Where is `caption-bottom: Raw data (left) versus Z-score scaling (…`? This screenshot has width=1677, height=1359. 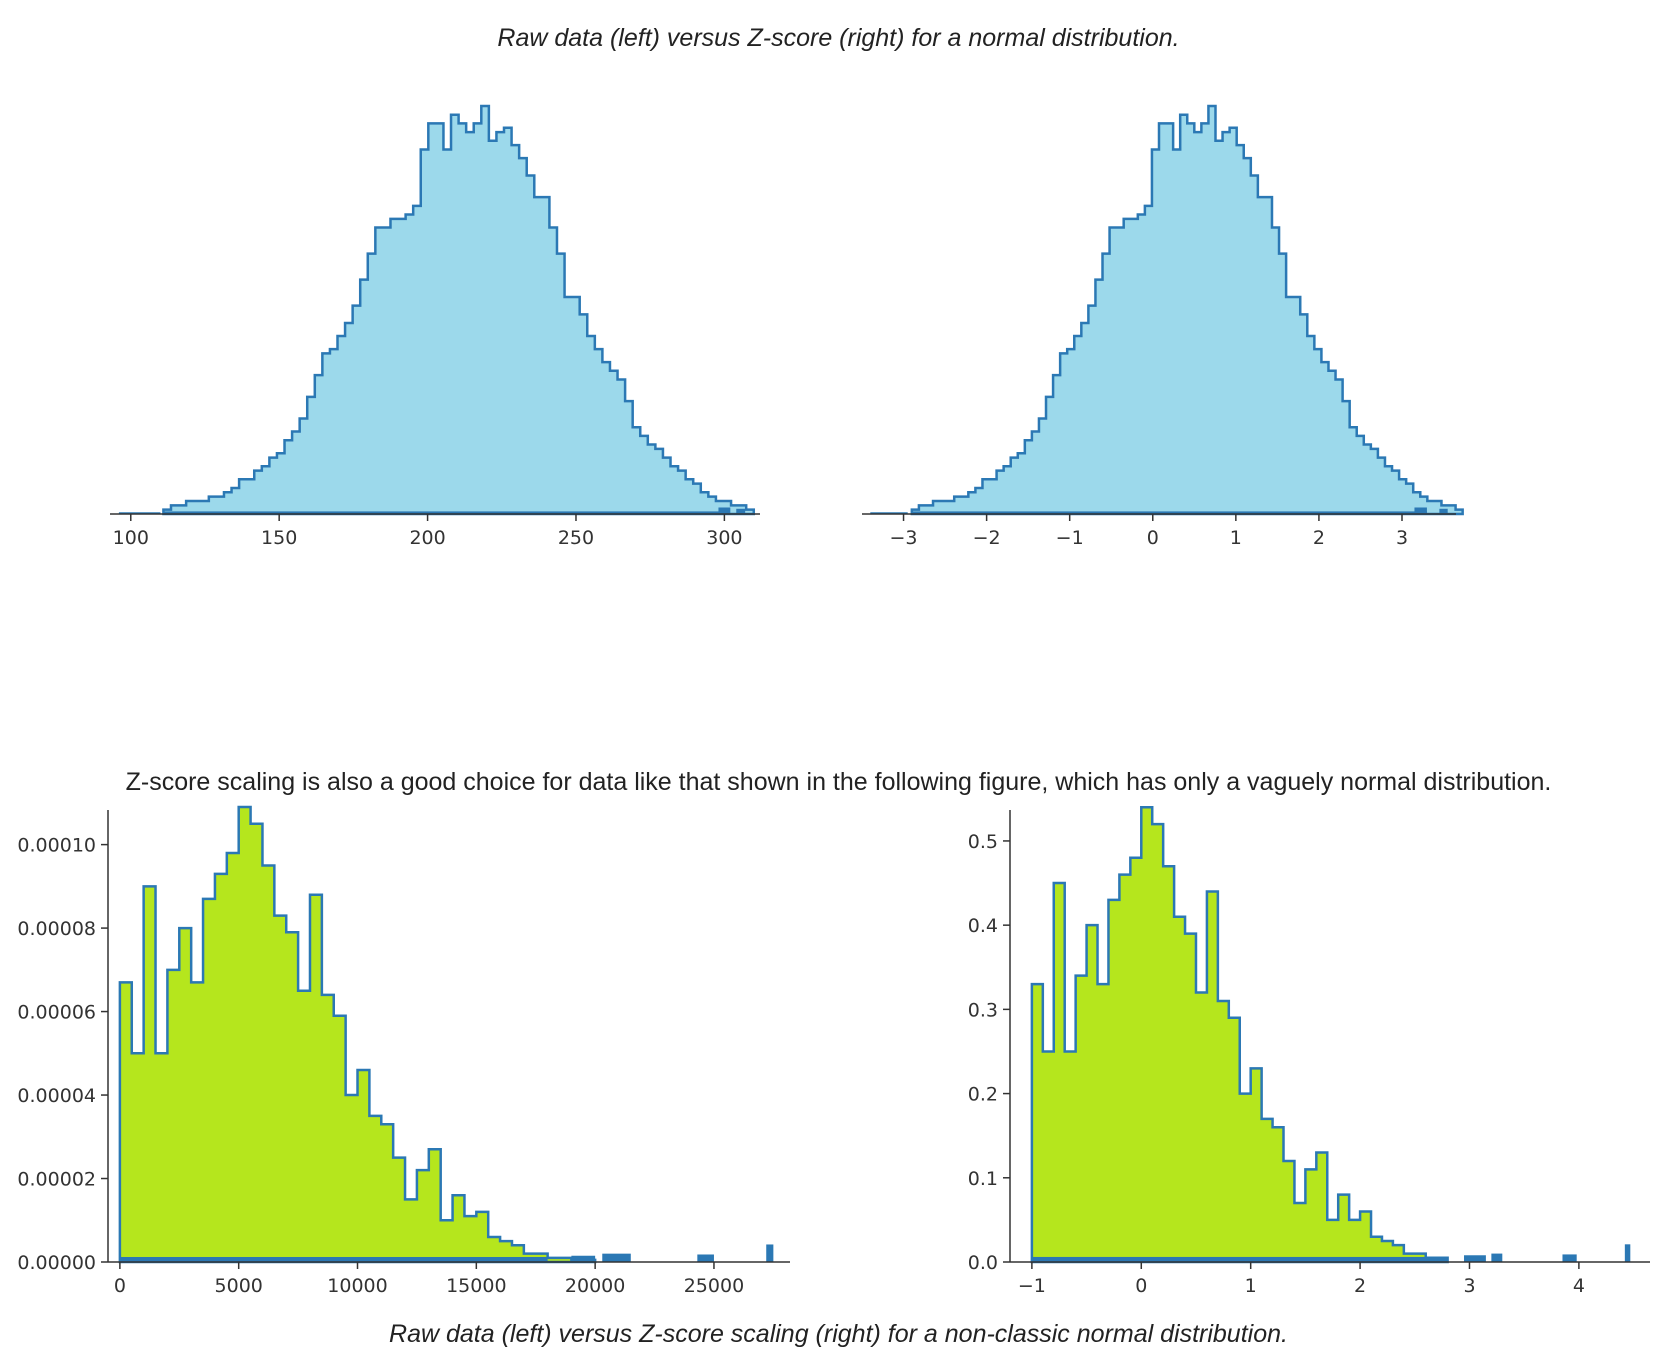
caption-bottom: Raw data (left) versus Z-score scaling (… is located at coordinates (838, 1334).